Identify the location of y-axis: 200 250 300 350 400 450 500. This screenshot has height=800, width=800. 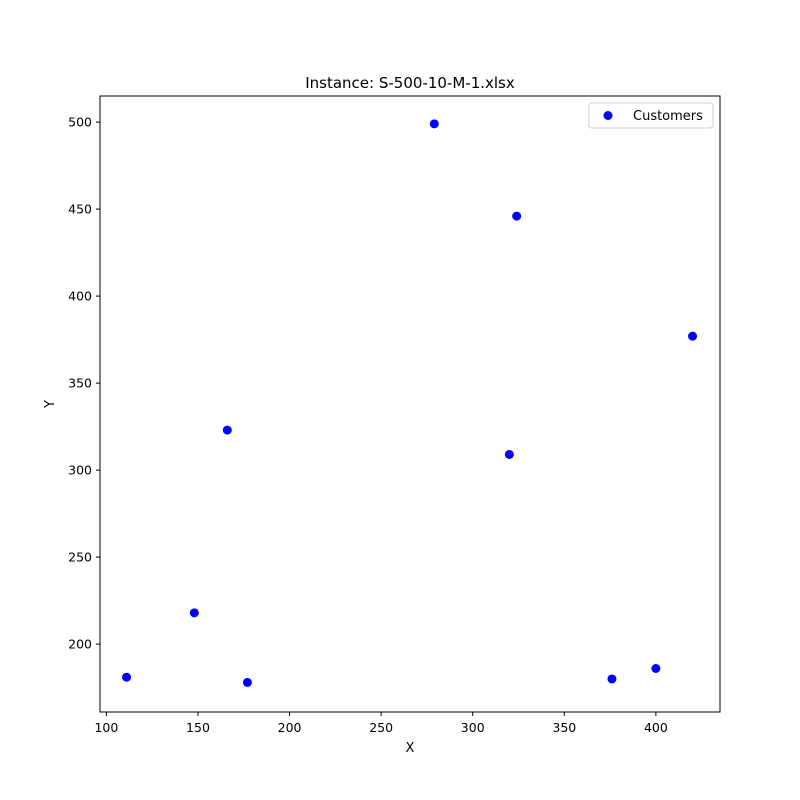
(84, 383).